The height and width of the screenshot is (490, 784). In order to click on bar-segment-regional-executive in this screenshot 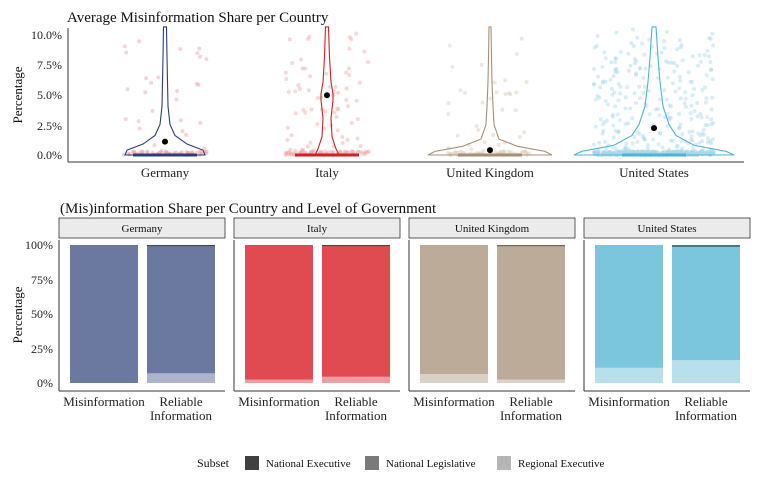, I will do `click(356, 379)`.